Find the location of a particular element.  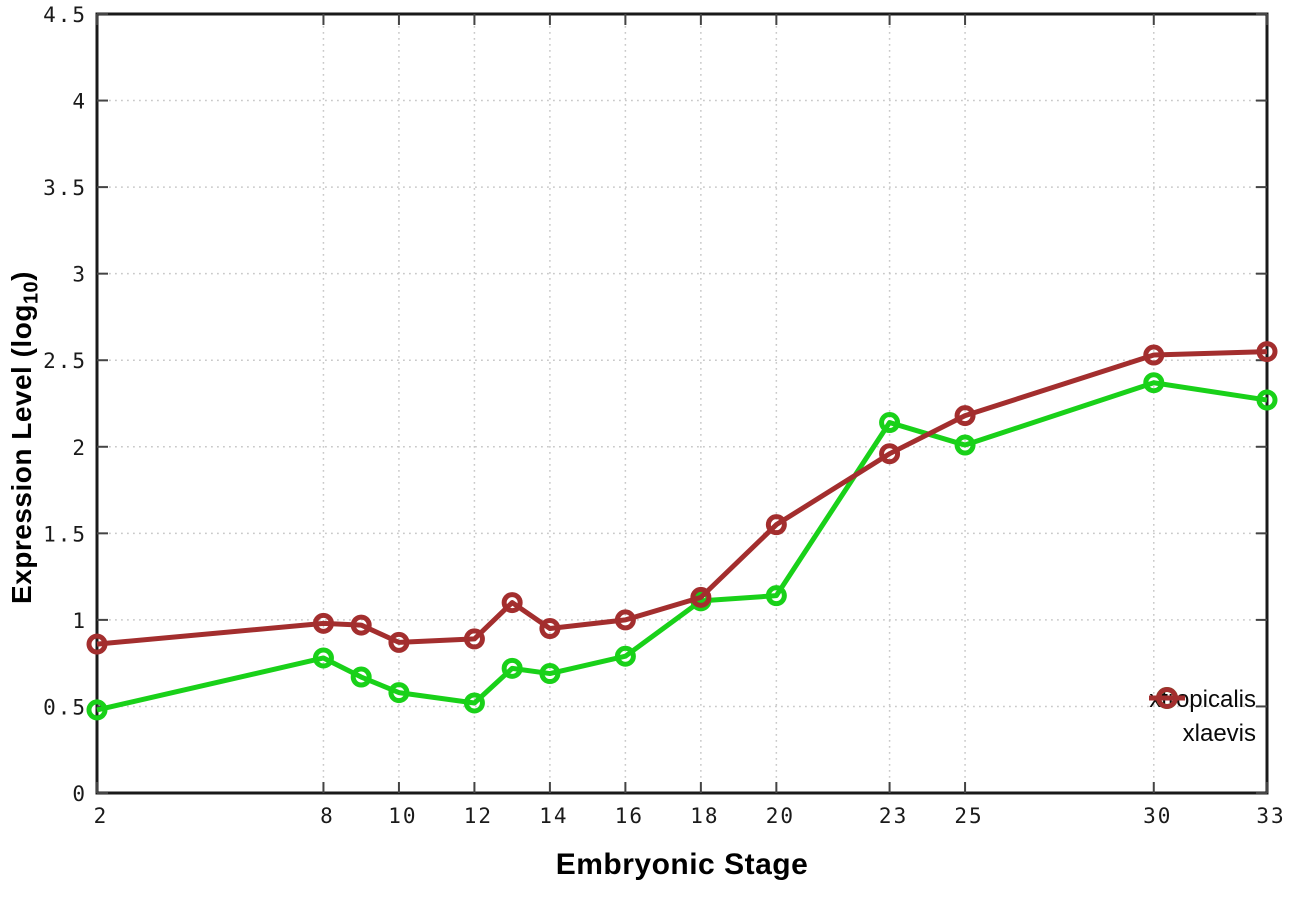

legend-item-xlaevis: xlaevis is located at coordinates (1202, 718).